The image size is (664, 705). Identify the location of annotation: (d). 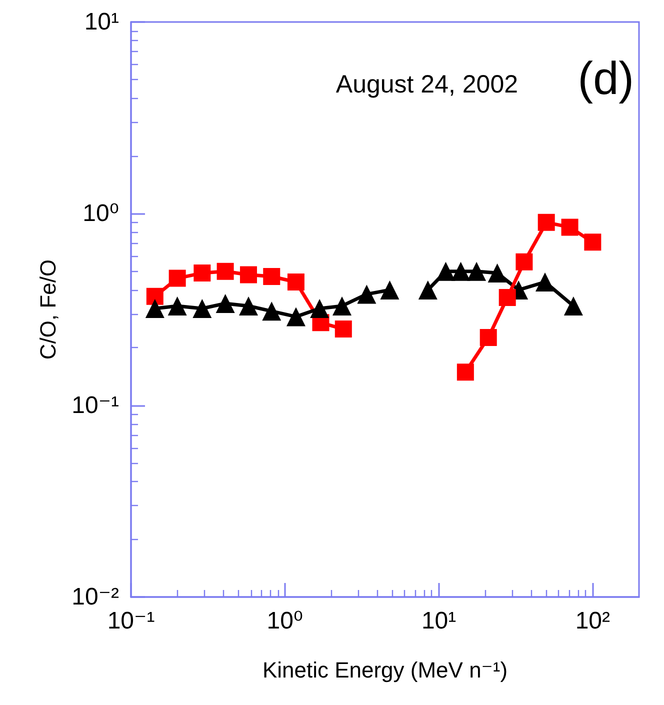
(606, 78).